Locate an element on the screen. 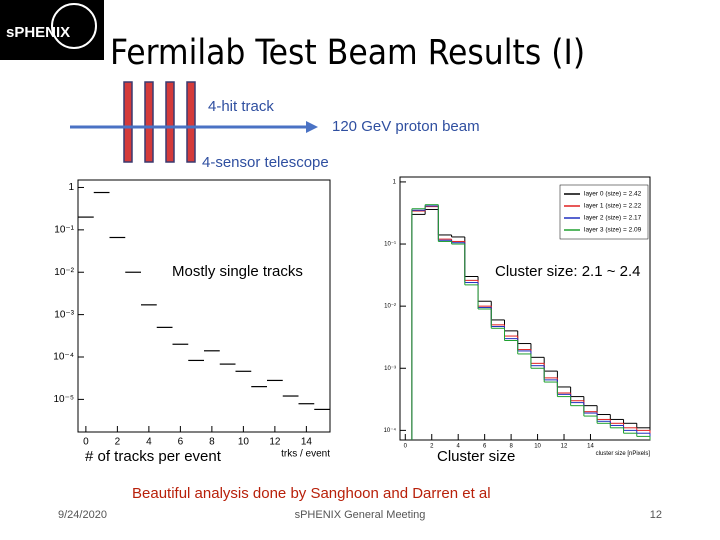 This screenshot has width=720, height=540. footer-date: 9/24/2020 is located at coordinates (82, 515).